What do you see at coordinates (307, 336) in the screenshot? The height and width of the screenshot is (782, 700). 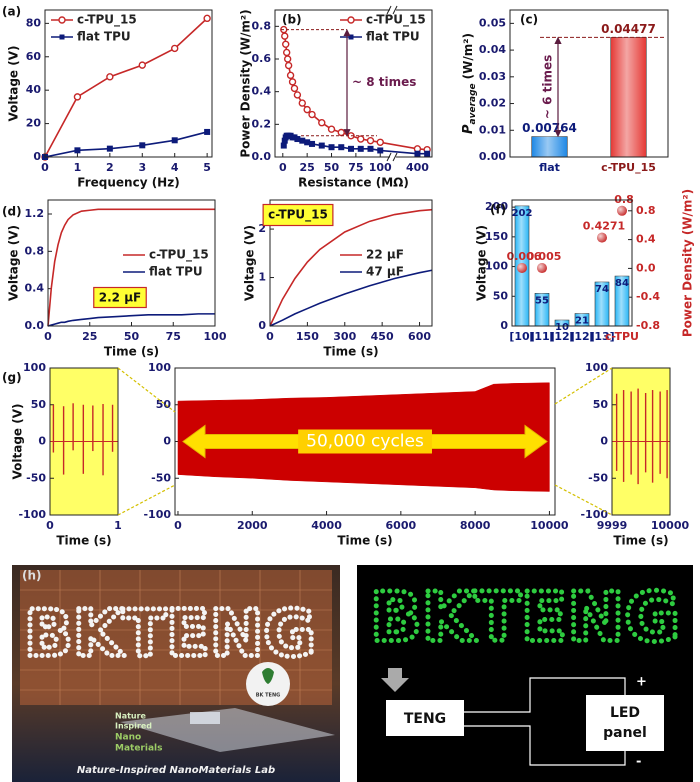 I see `x-tick-label: 150` at bounding box center [307, 336].